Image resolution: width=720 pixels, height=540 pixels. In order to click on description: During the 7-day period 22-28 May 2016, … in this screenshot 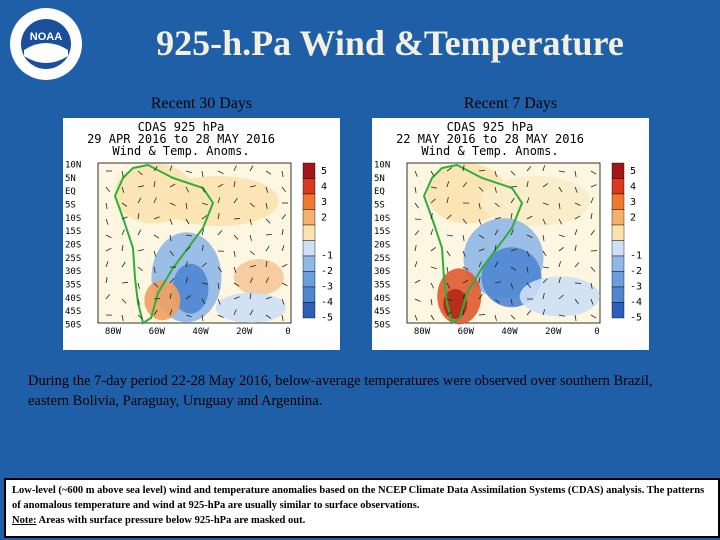, I will do `click(340, 391)`.